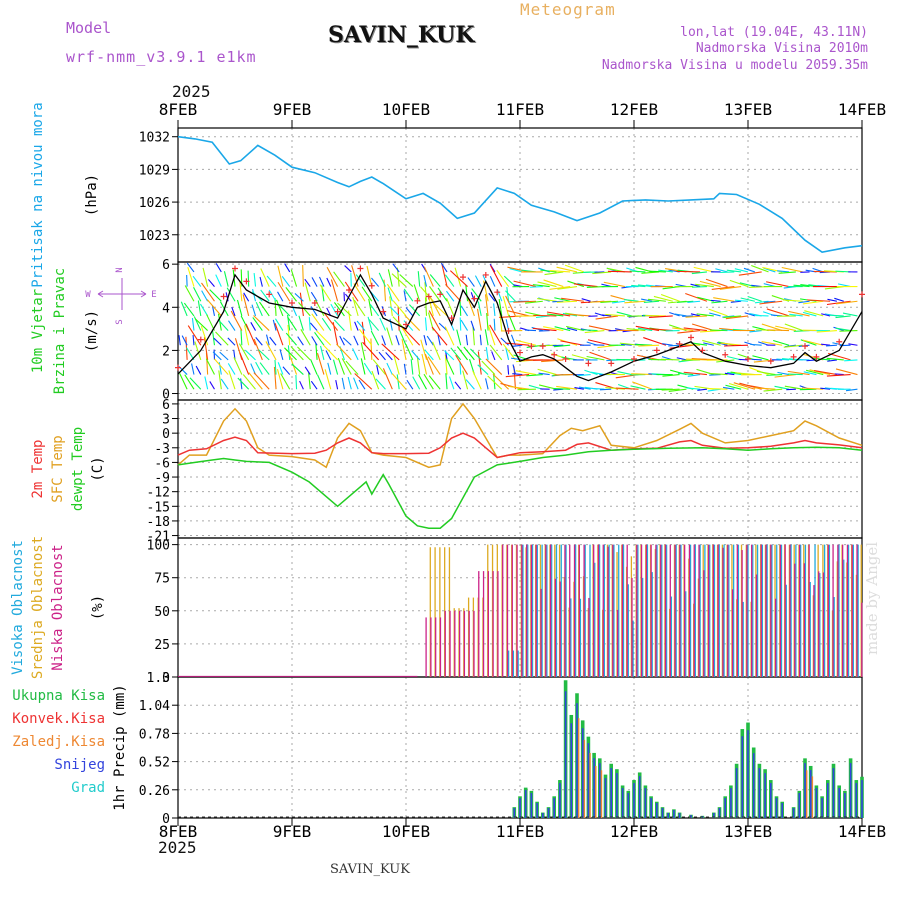  Describe the element at coordinates (166, 405) in the screenshot. I see `y-tick-label: 6` at that location.